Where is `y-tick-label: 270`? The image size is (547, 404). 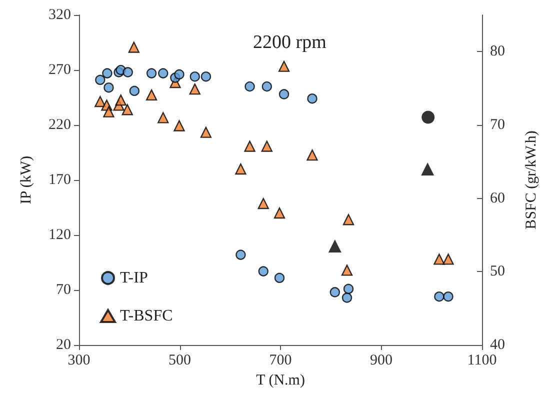
y-tick-label: 270 is located at coordinates (59, 70).